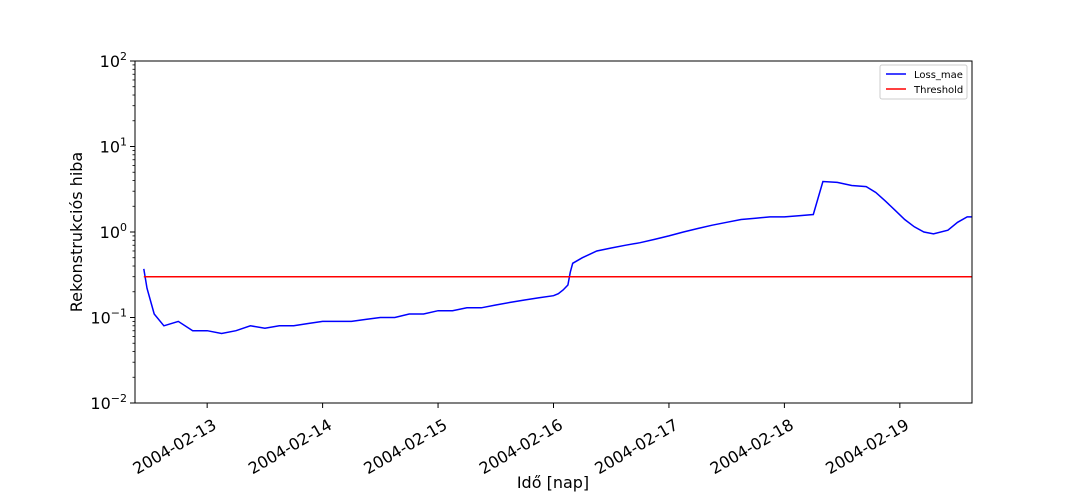  I want to click on y-tick-label: 10⁻², so click(108, 402).